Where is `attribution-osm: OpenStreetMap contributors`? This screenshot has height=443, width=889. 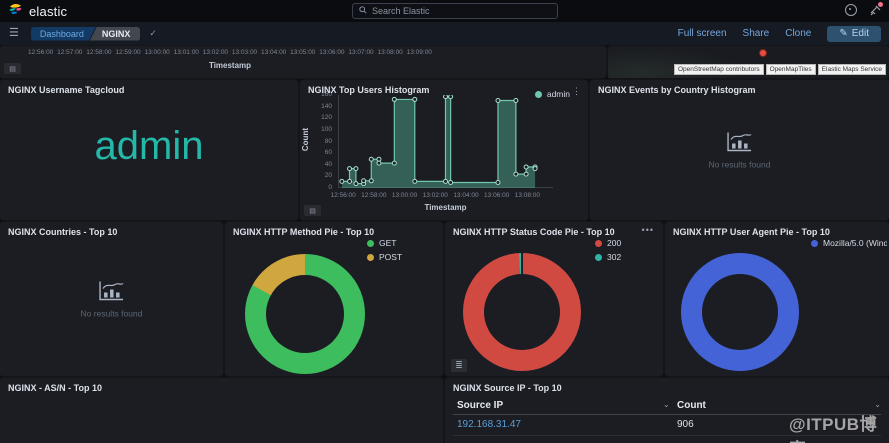 attribution-osm: OpenStreetMap contributors is located at coordinates (718, 69).